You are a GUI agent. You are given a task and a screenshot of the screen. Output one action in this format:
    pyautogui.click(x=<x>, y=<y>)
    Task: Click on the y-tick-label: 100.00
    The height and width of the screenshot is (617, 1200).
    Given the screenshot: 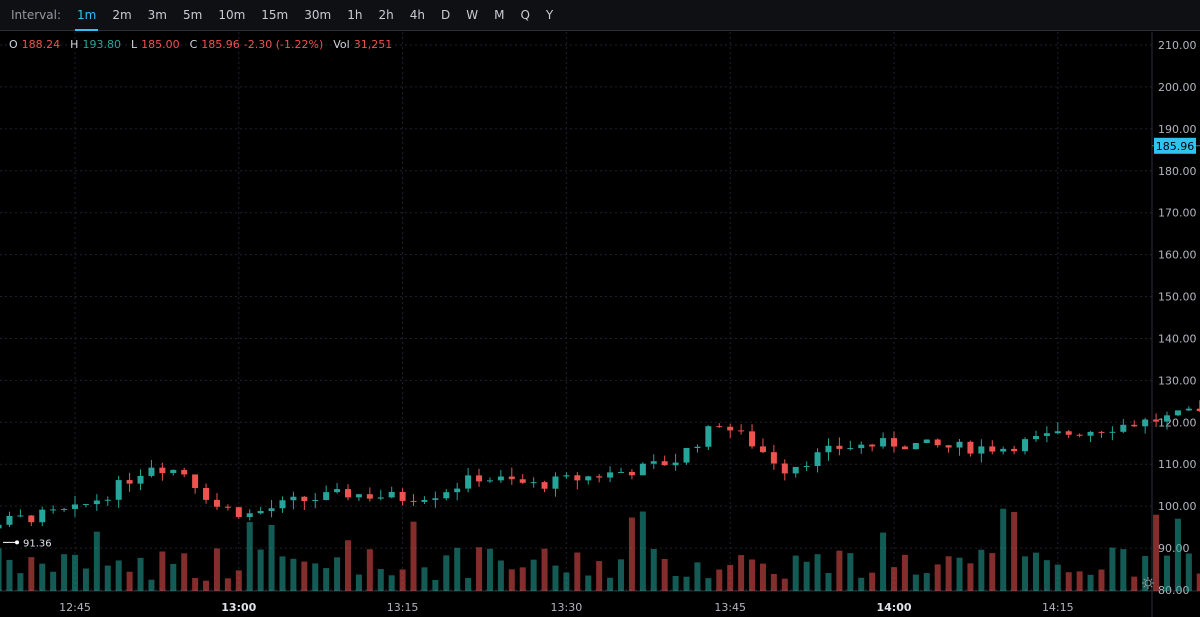 What is the action you would take?
    pyautogui.click(x=1177, y=506)
    